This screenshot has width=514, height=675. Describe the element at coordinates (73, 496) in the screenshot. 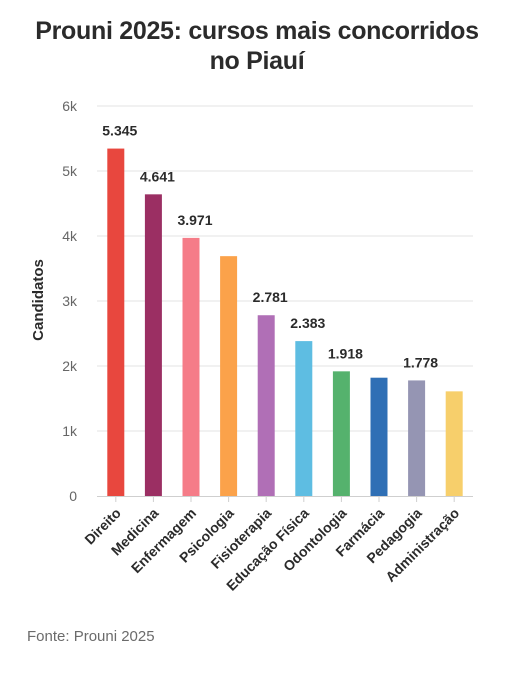

I see `y-tick-label: 0` at that location.